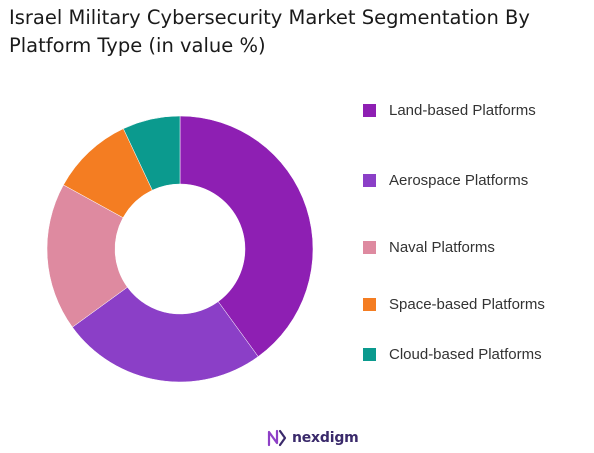 This screenshot has height=453, width=594. I want to click on brand-logo: nexdigm, so click(313, 438).